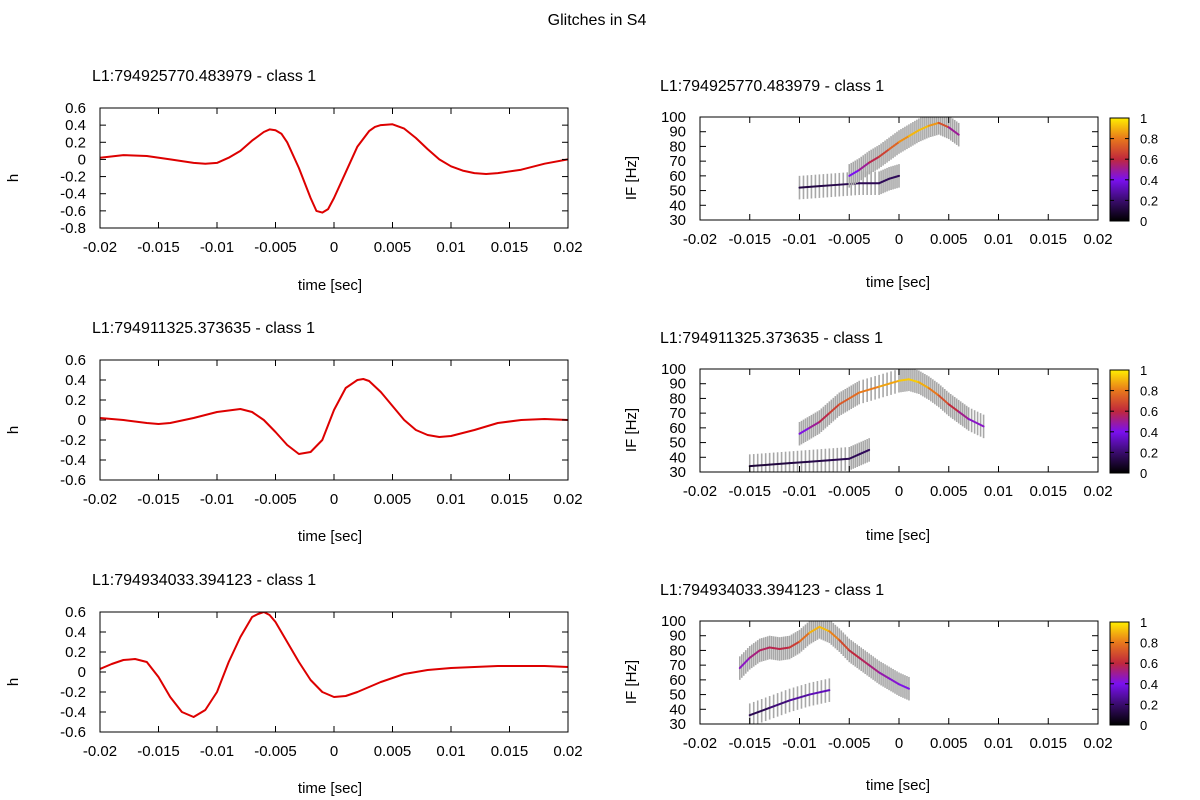  I want to click on x-axis-label: time [sec], so click(898, 282).